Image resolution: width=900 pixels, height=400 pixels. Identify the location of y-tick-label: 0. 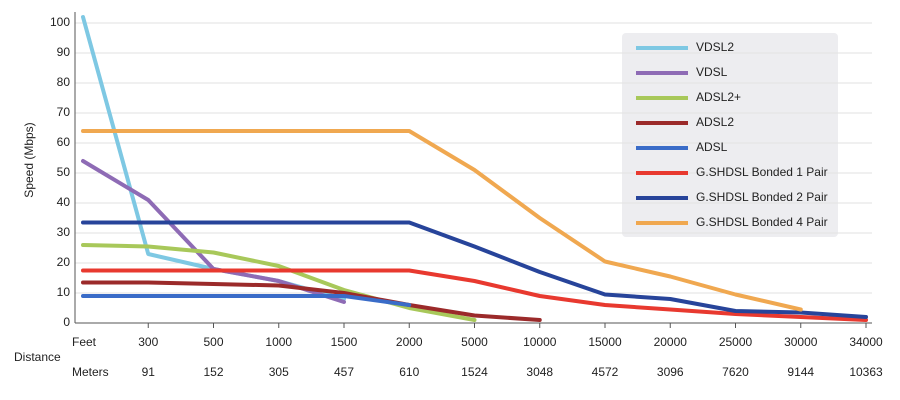
(66, 322).